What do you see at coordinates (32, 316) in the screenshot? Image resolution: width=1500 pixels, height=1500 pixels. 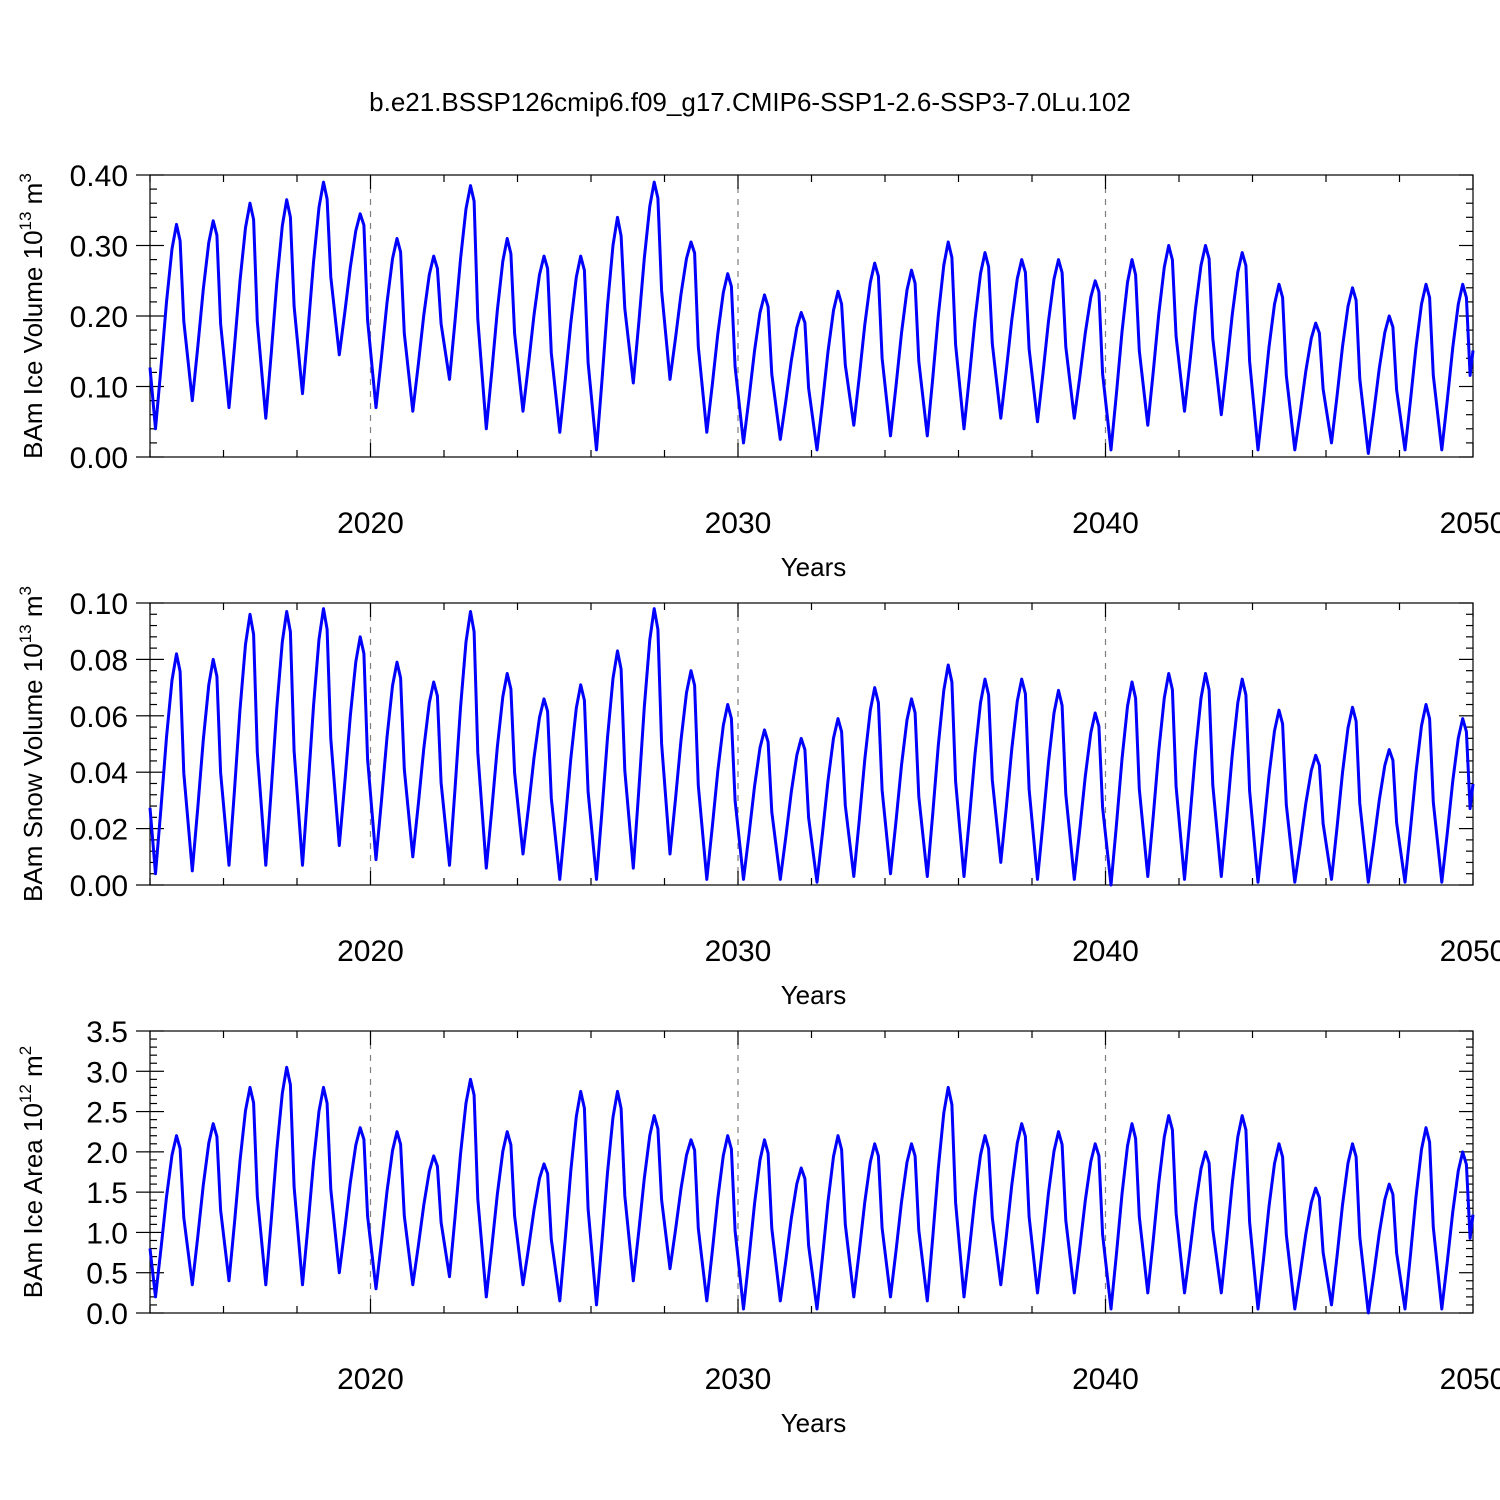 I see `y-axis-label: BAm Ice Volume 1013 m3` at bounding box center [32, 316].